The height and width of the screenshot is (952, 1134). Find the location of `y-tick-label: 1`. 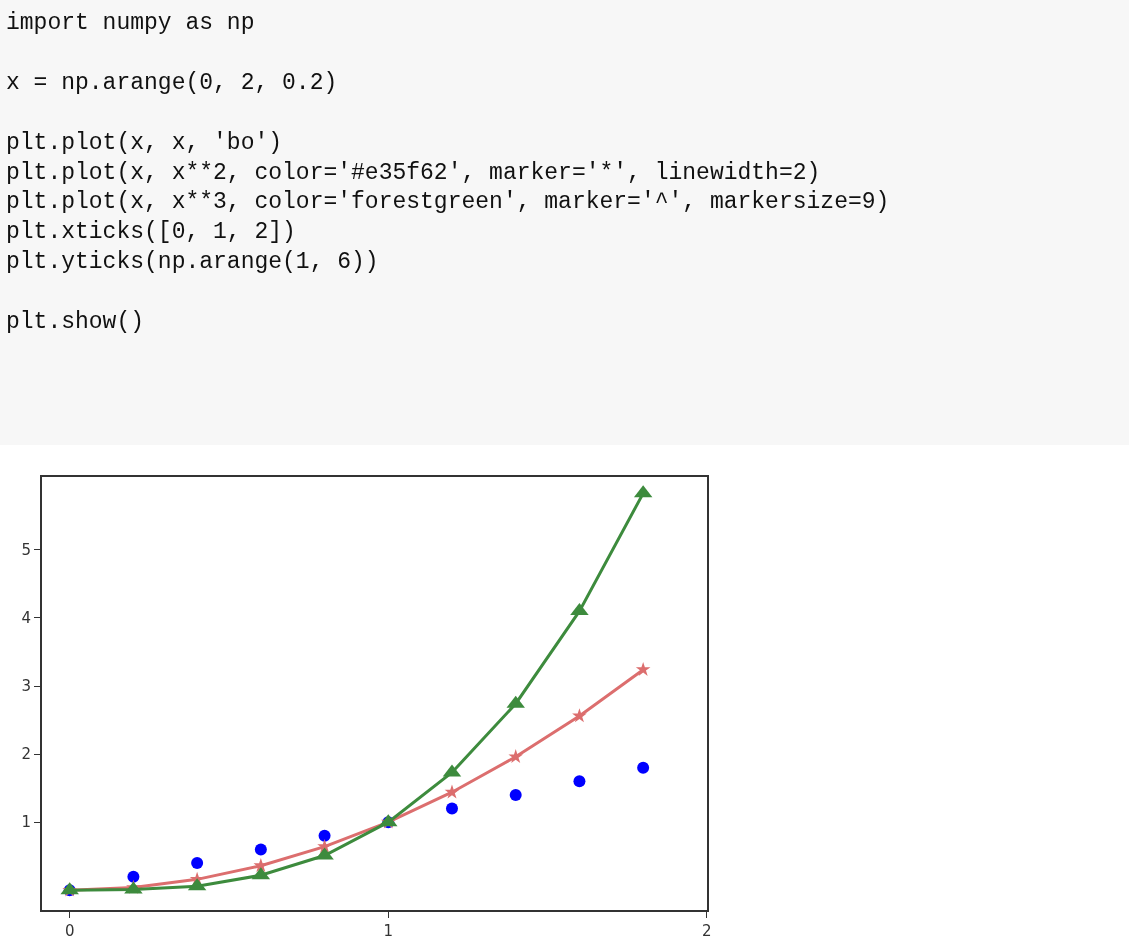

y-tick-label: 1 is located at coordinates (26, 822).